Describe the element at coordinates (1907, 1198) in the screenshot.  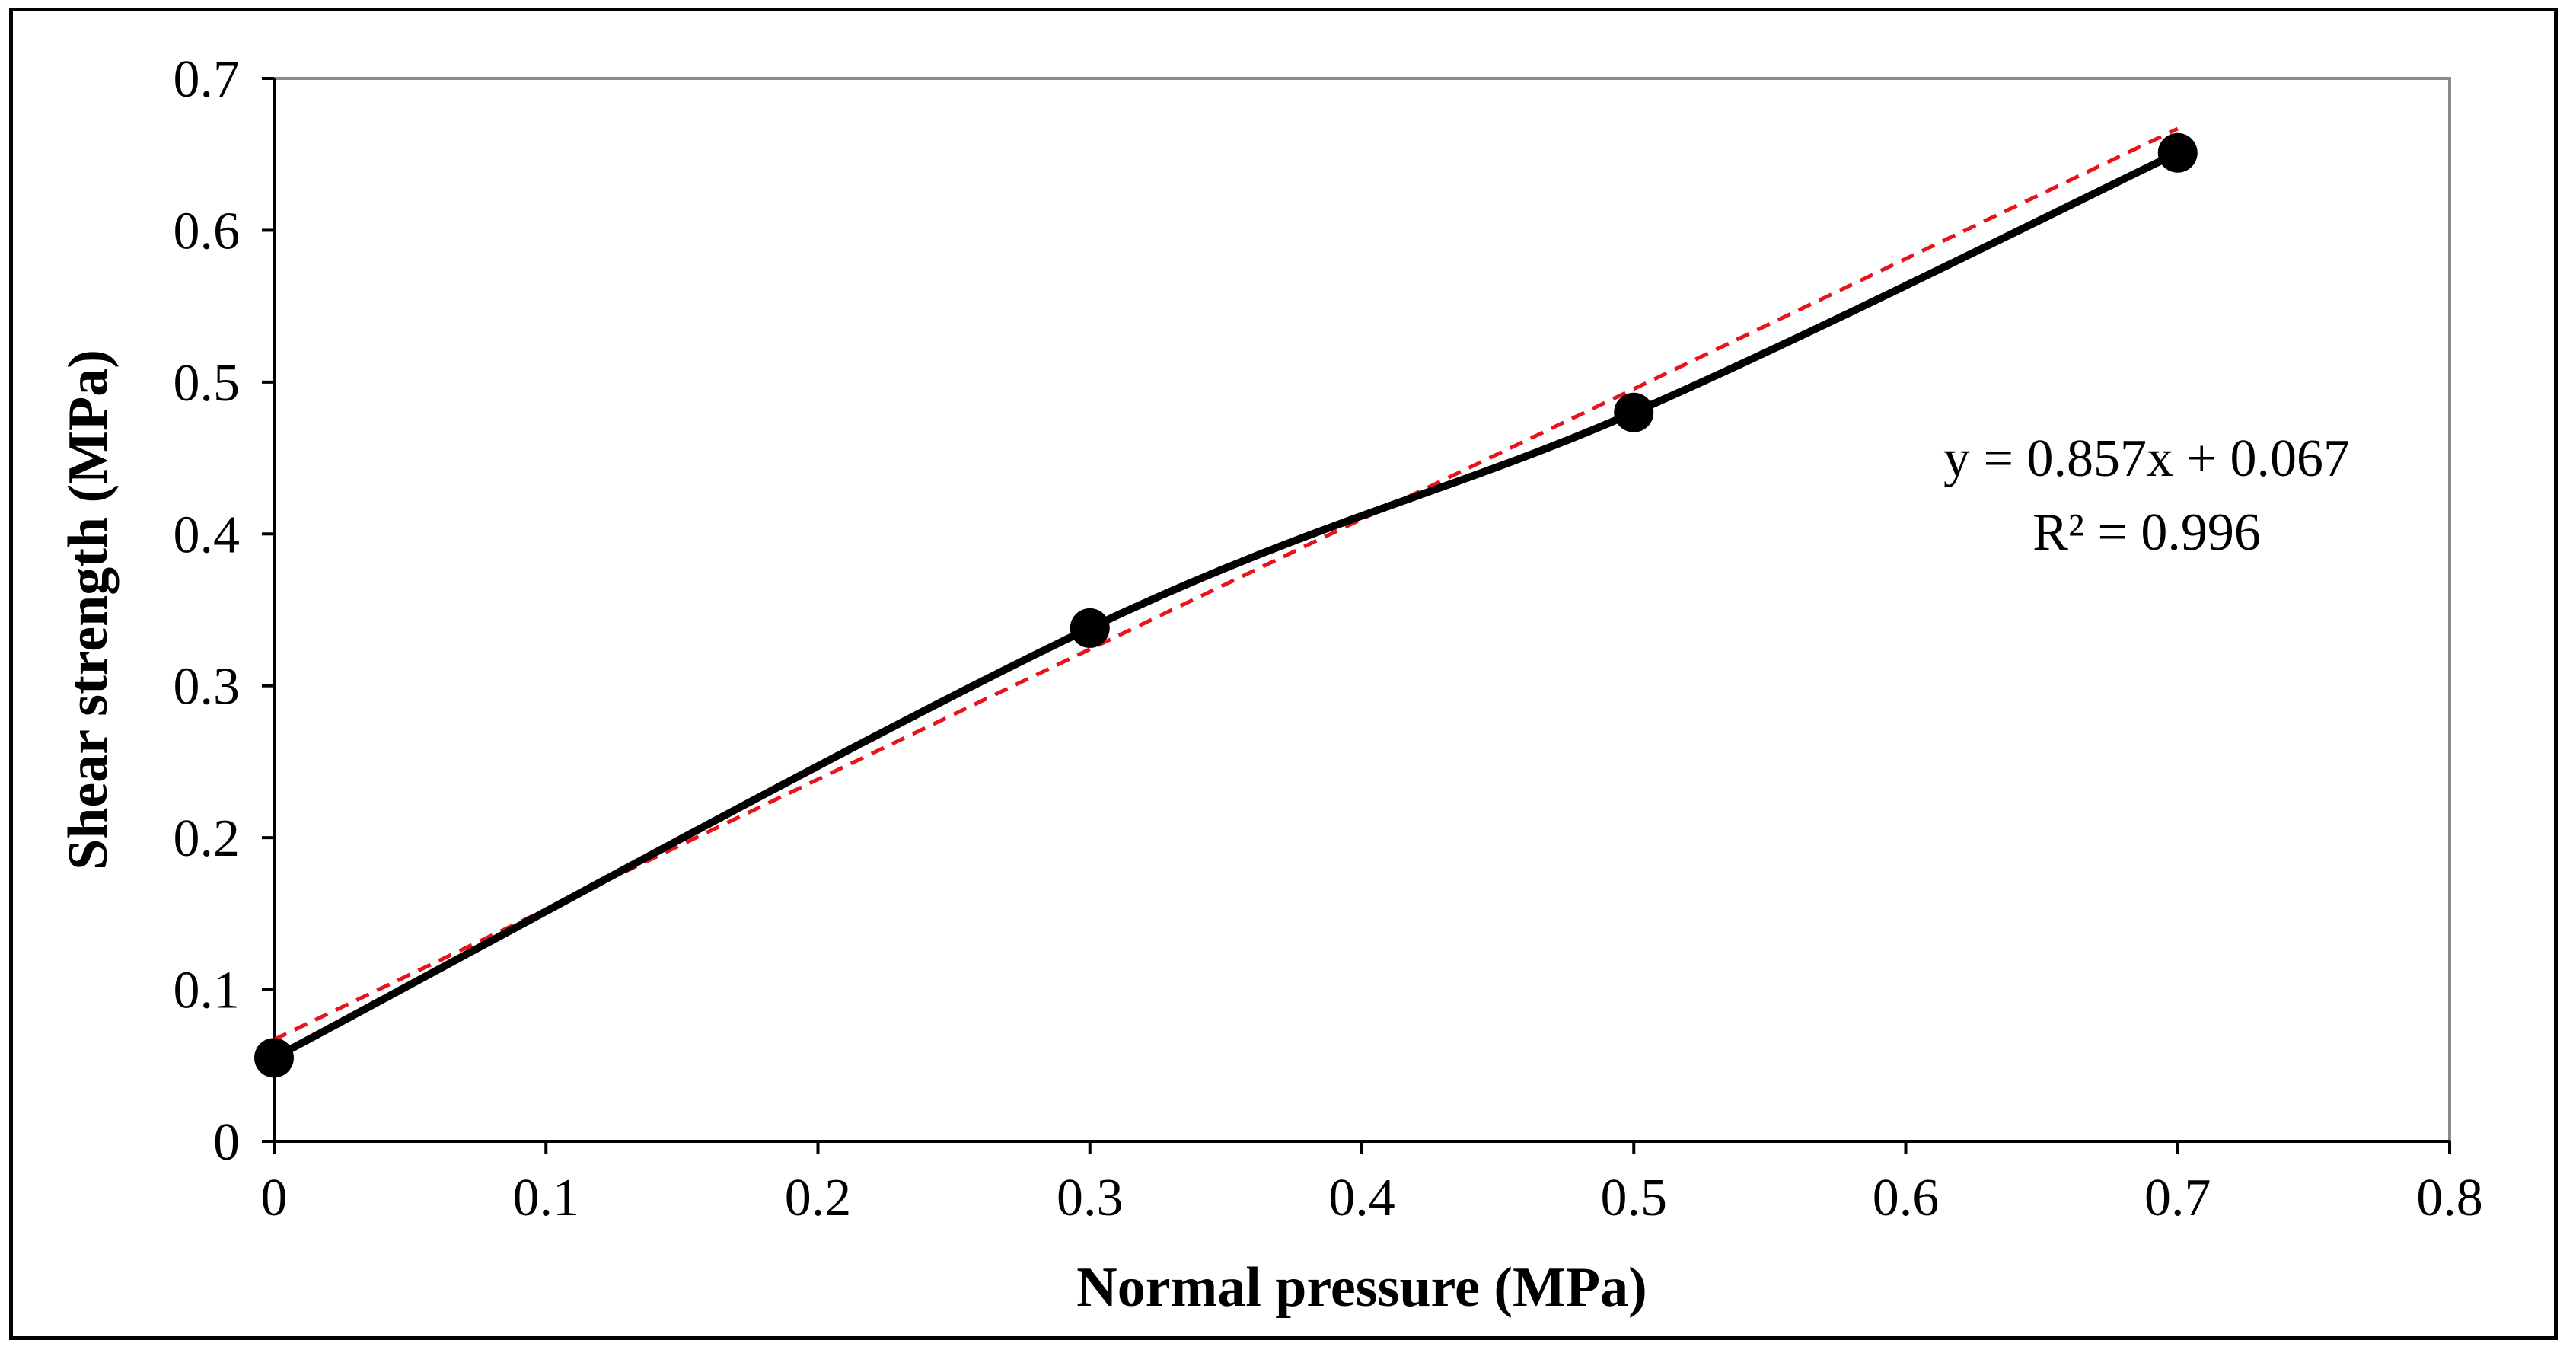
I see `x-tick-label: 0.6` at that location.